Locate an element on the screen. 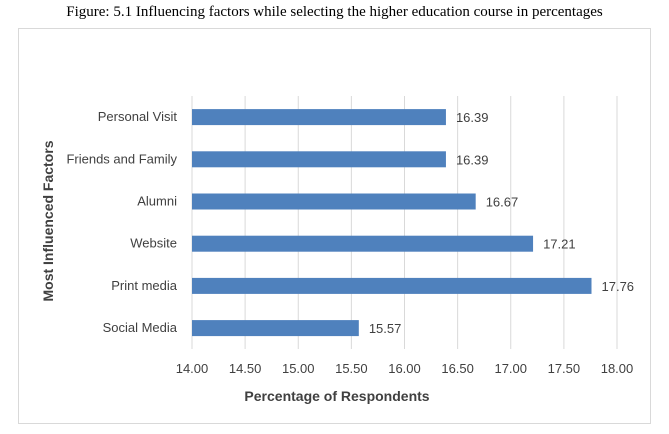  data-label: 17.76 is located at coordinates (618, 286).